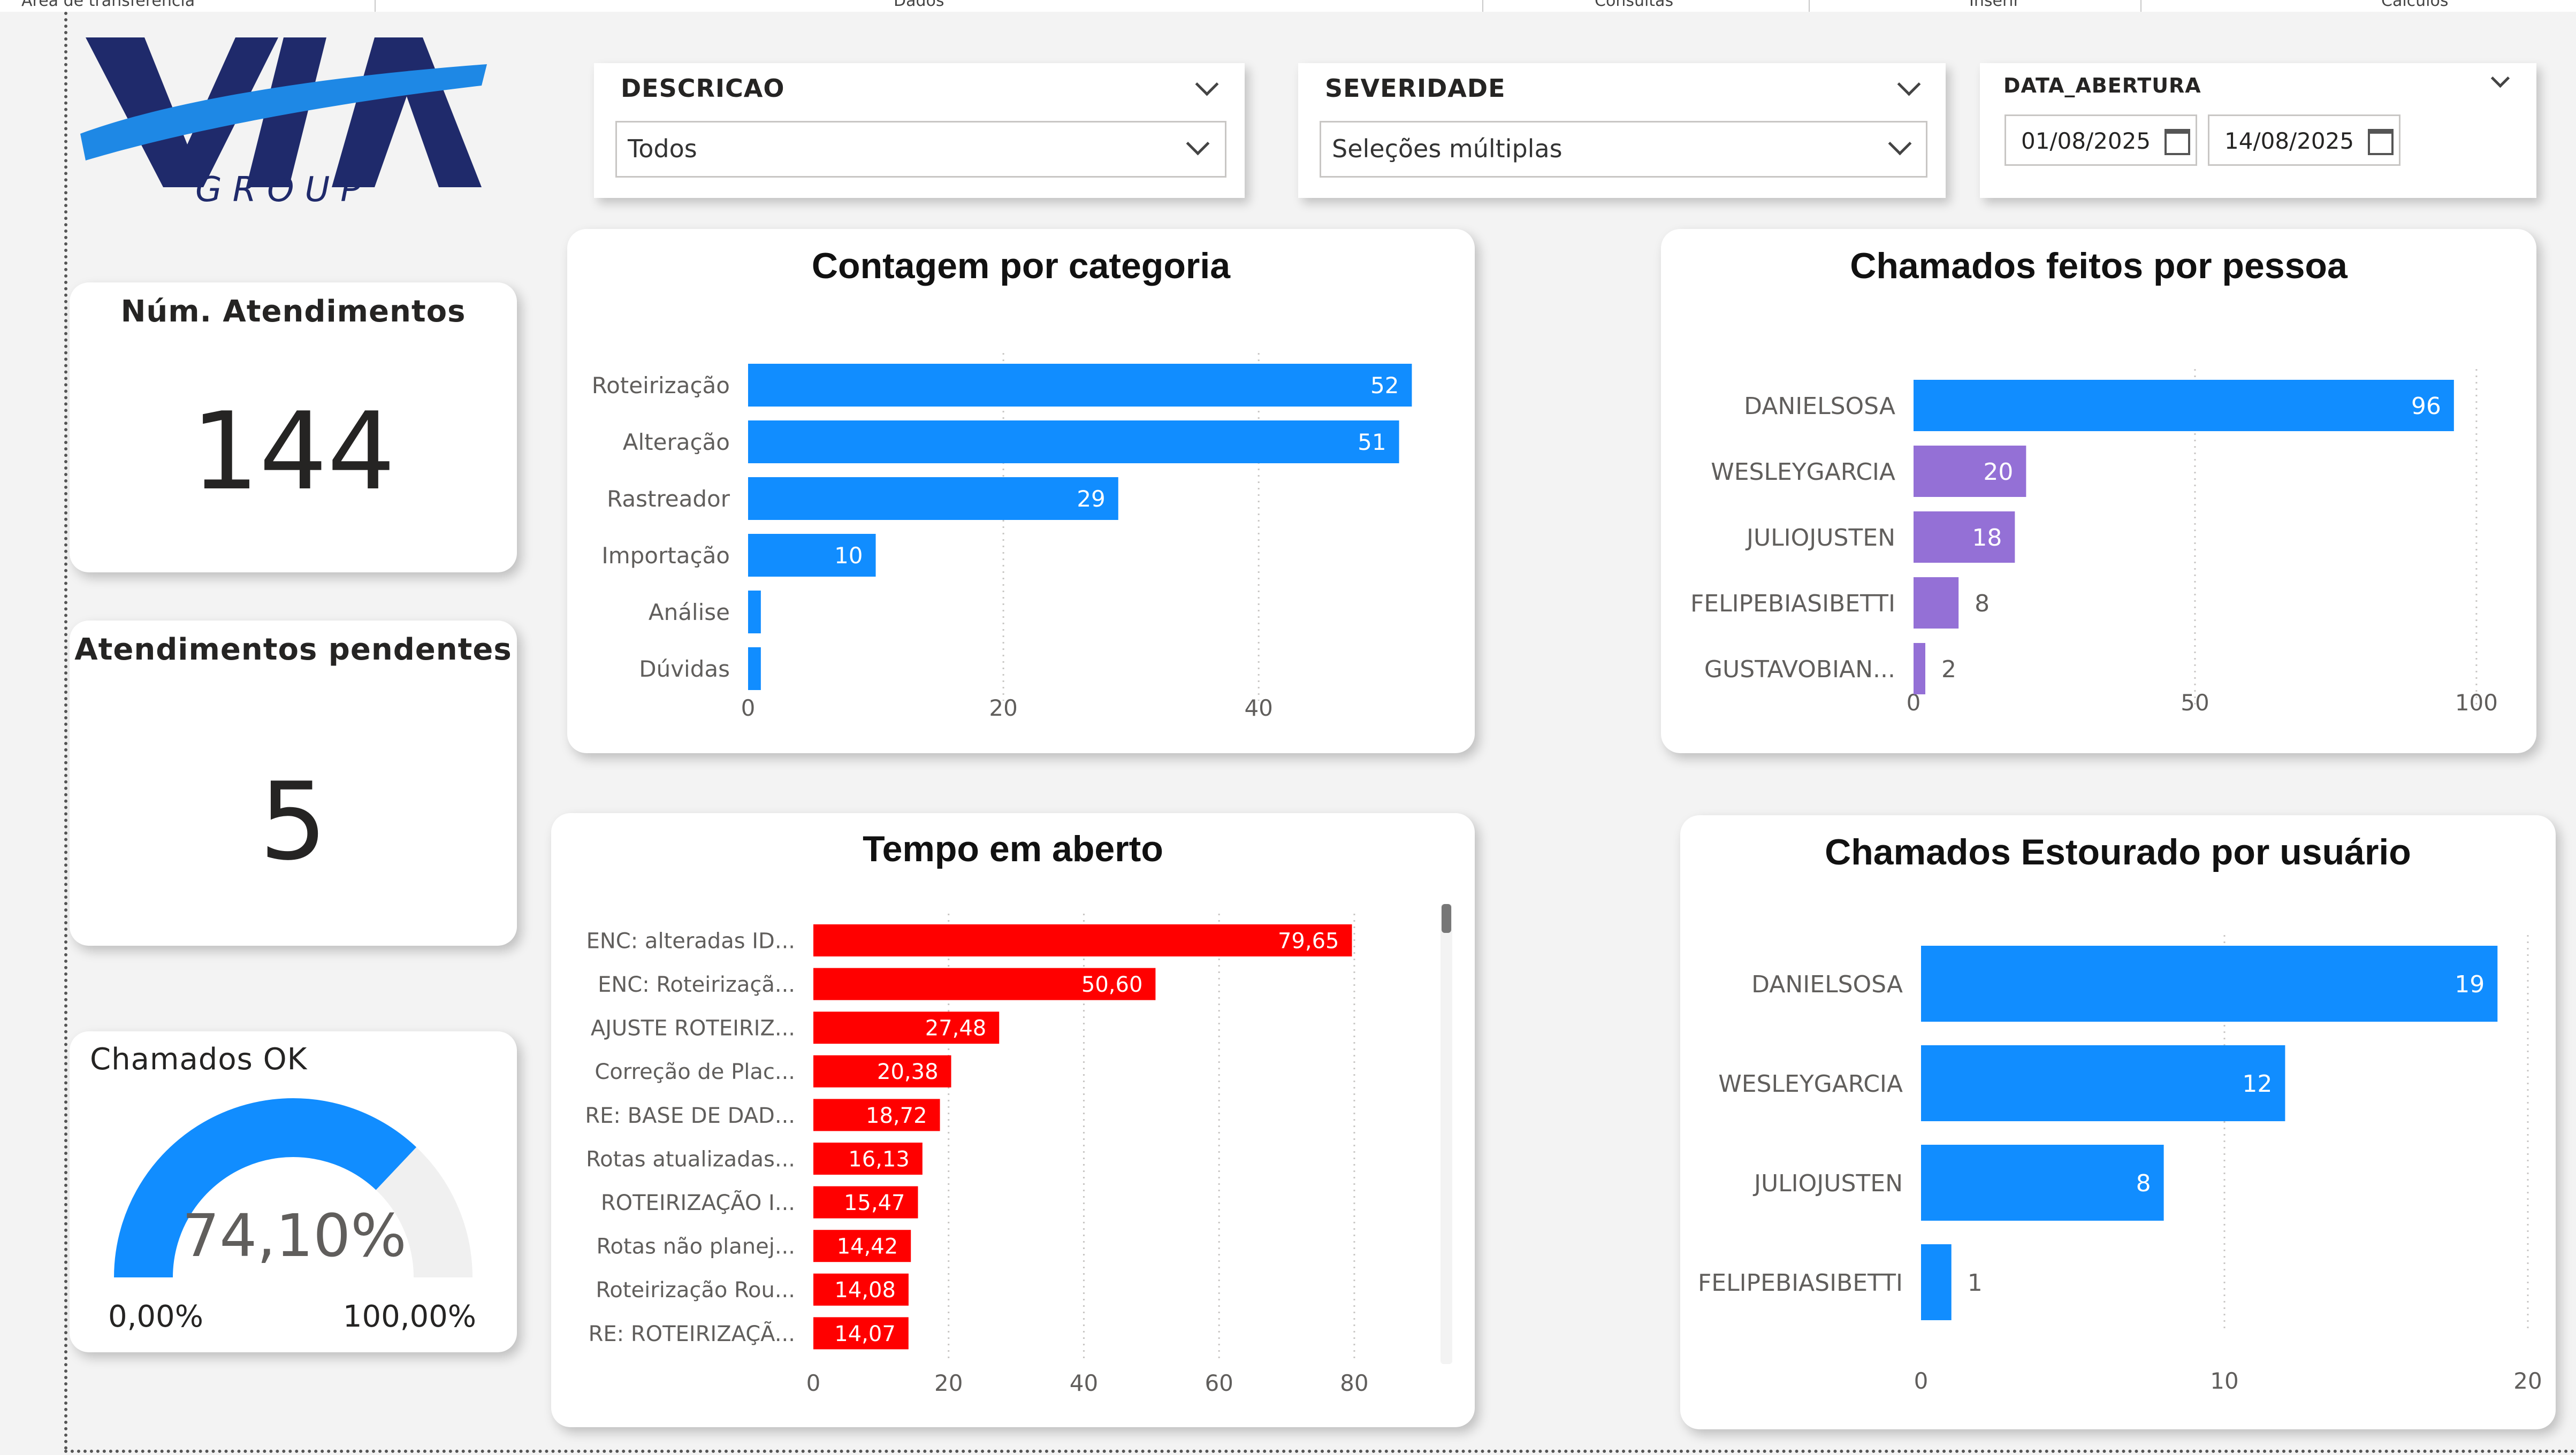 This screenshot has height=1455, width=2576. Describe the element at coordinates (865, 1334) in the screenshot. I see `data-label: 14,07` at that location.